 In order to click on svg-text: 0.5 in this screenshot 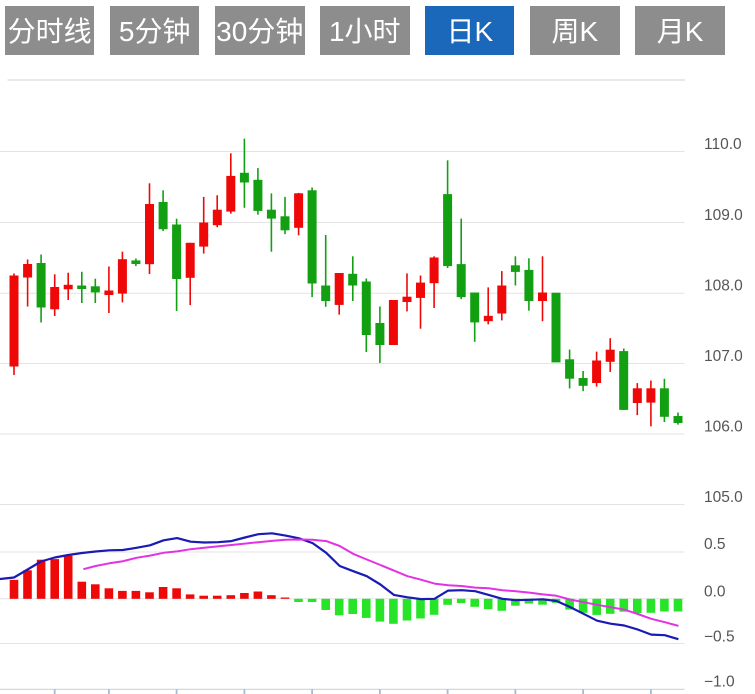, I will do `click(715, 544)`.